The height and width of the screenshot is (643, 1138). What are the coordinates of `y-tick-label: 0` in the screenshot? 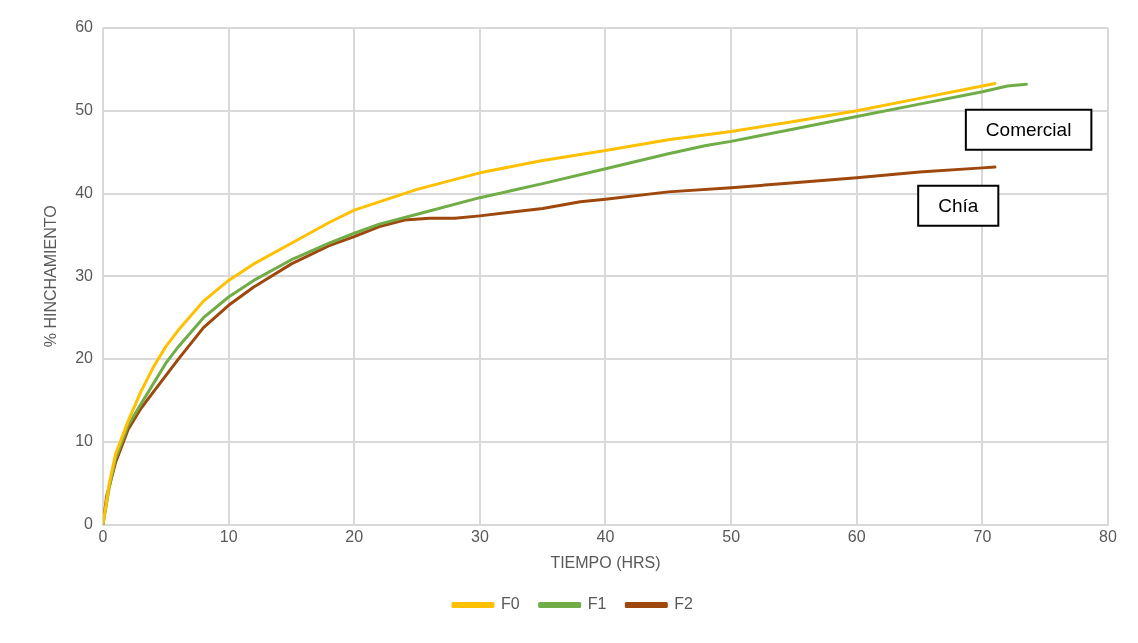 It's located at (89, 524).